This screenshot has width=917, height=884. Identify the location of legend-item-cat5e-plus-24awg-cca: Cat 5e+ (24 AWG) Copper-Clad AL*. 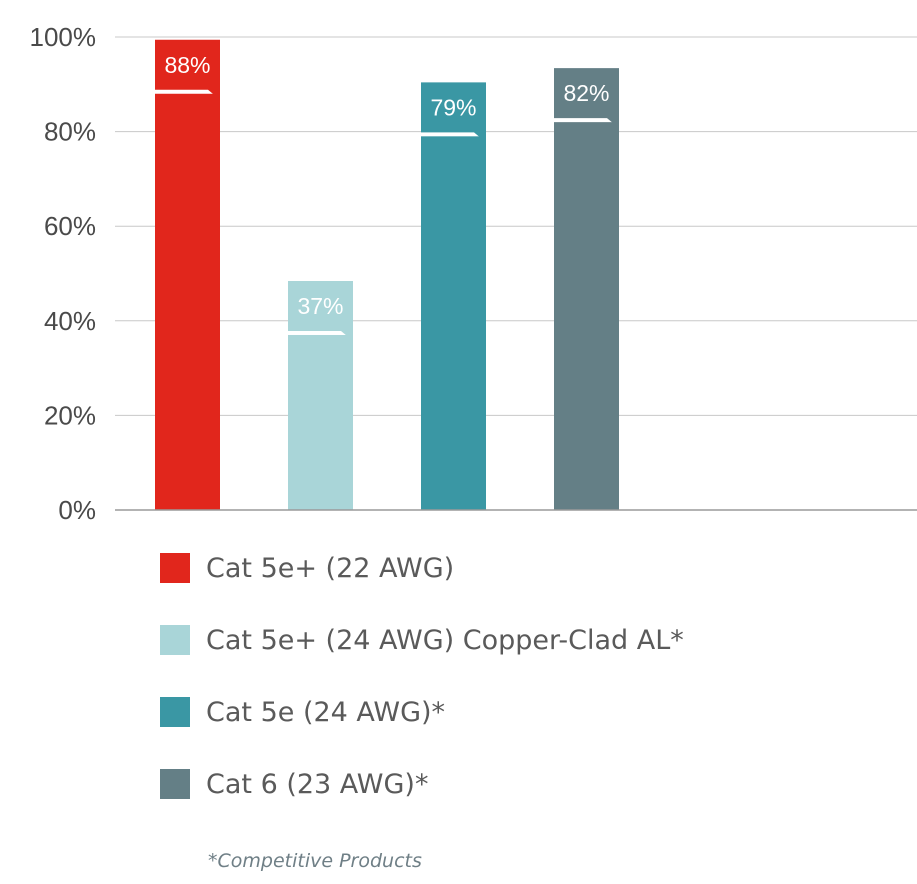
(422, 640).